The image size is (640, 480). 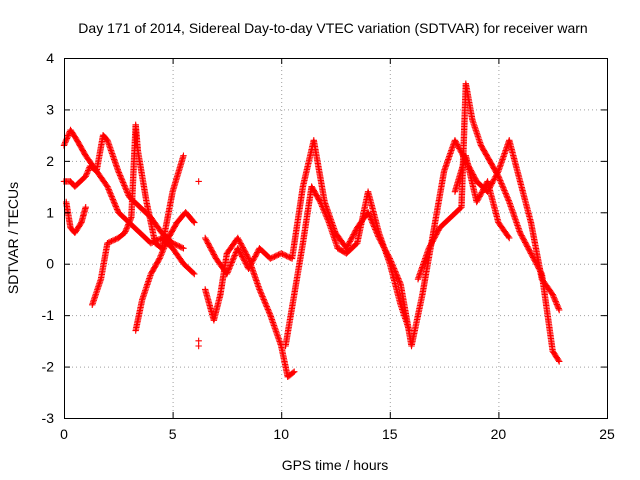 What do you see at coordinates (64, 434) in the screenshot?
I see `x-tick-label: 0` at bounding box center [64, 434].